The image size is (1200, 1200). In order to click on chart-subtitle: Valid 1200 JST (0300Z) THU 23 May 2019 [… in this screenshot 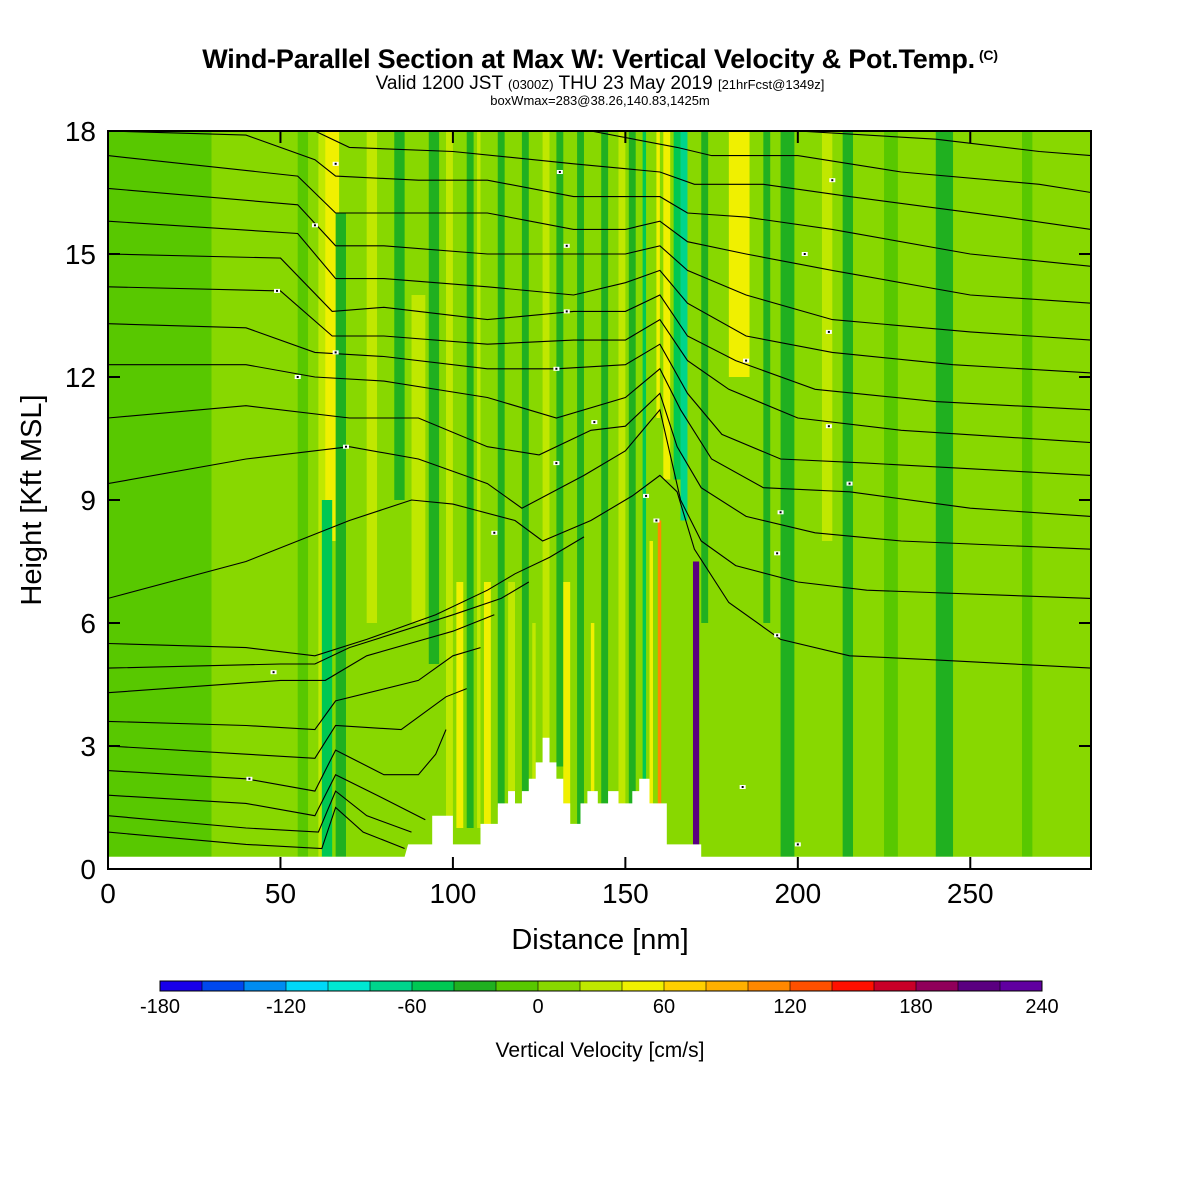, I will do `click(600, 84)`.